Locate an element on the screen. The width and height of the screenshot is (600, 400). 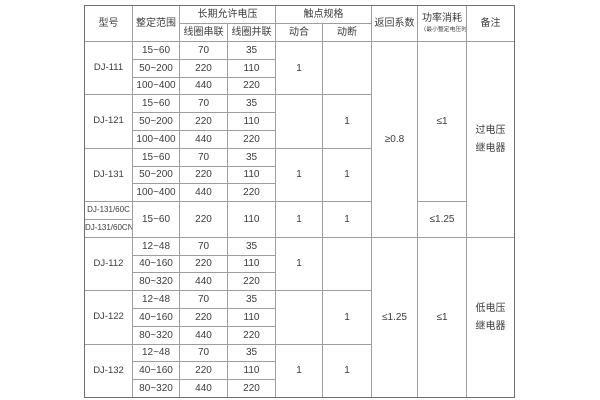
cell-model: DJ-131/60CN is located at coordinates (108, 228).